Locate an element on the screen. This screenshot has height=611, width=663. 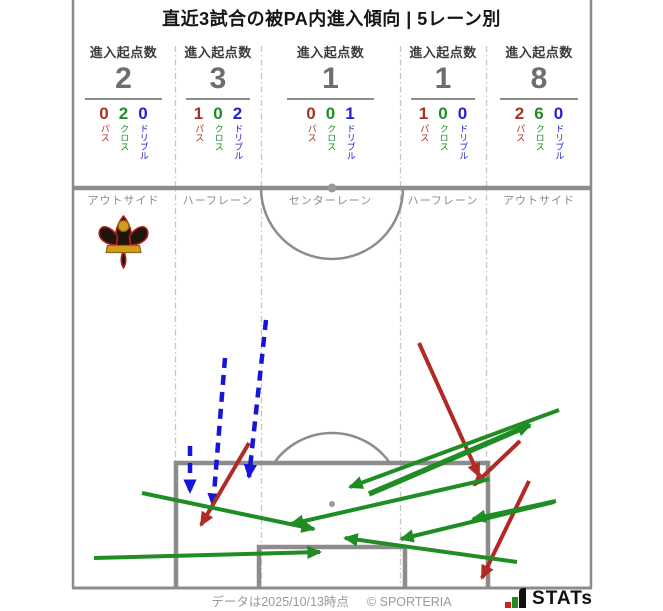
data-date-note: データは2025/10/13時点 is located at coordinates (280, 602).